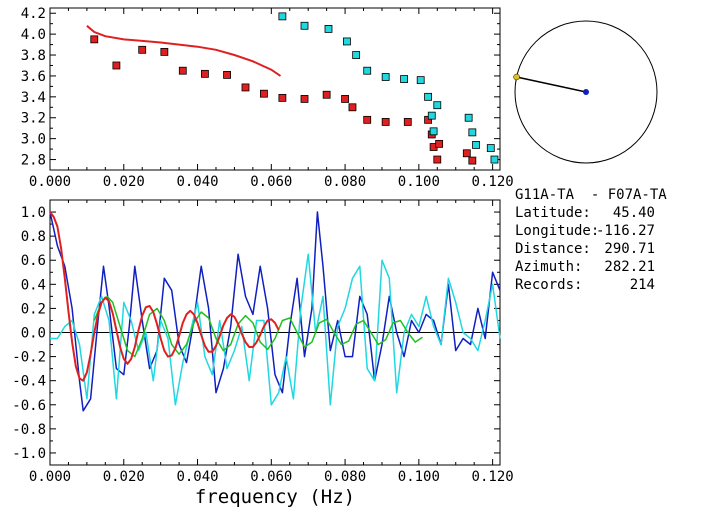 The height and width of the screenshot is (519, 702). What do you see at coordinates (419, 477) in the screenshot?
I see `correlation-x-tick-label: 0.100` at bounding box center [419, 477].